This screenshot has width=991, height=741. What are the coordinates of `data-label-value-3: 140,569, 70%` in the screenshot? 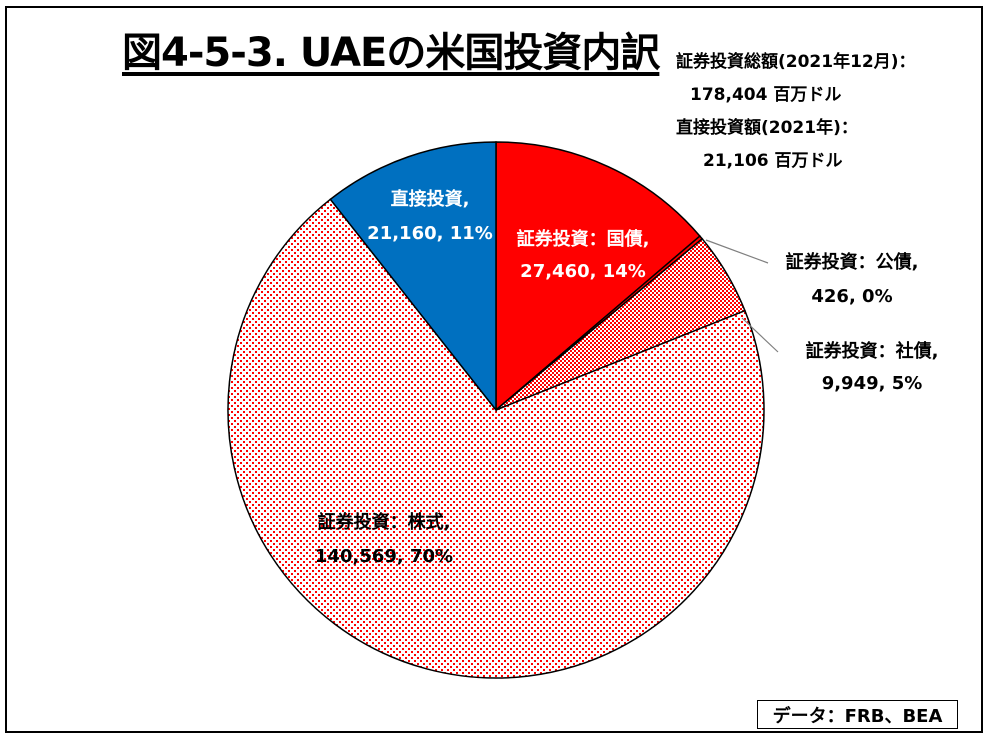 It's located at (384, 556).